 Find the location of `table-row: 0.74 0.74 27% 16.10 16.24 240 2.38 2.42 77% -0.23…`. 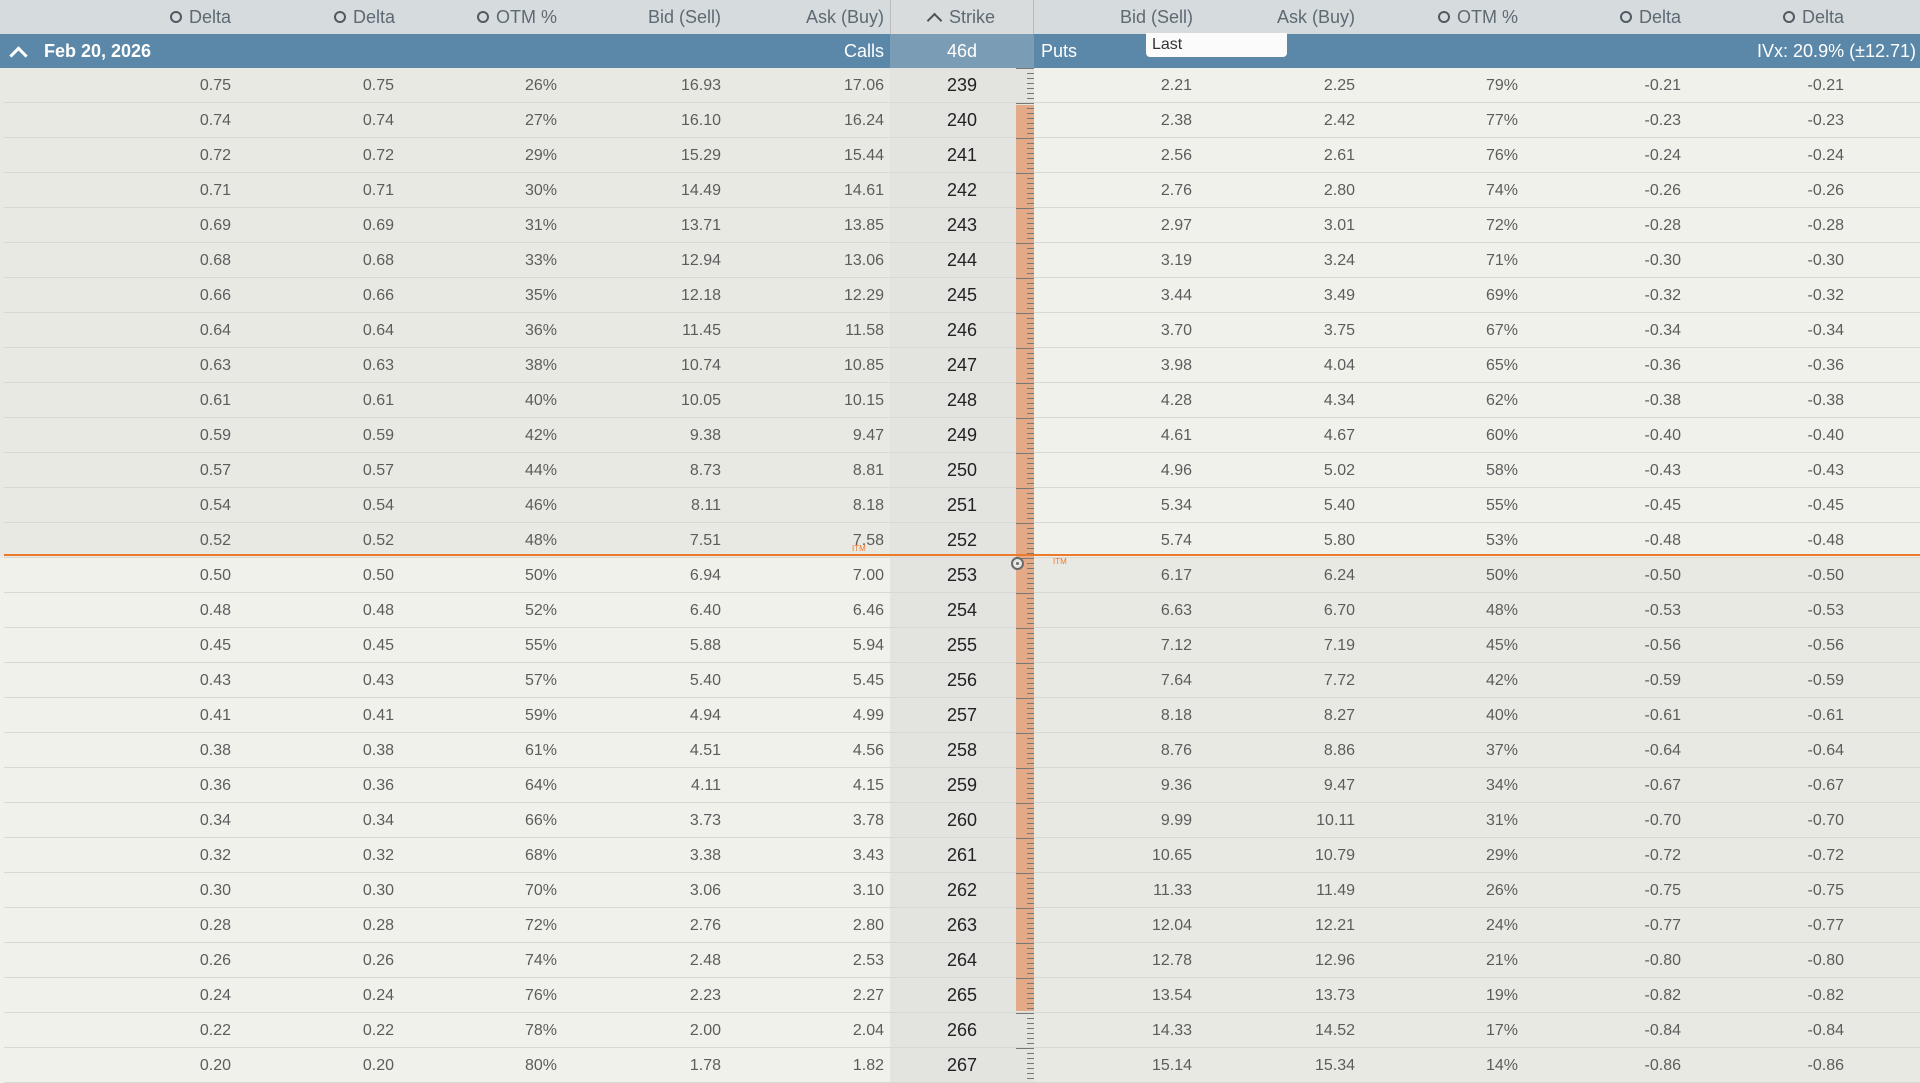

table-row: 0.74 0.74 27% 16.10 16.24 240 2.38 2.42 77% -0.23… is located at coordinates (960, 120).